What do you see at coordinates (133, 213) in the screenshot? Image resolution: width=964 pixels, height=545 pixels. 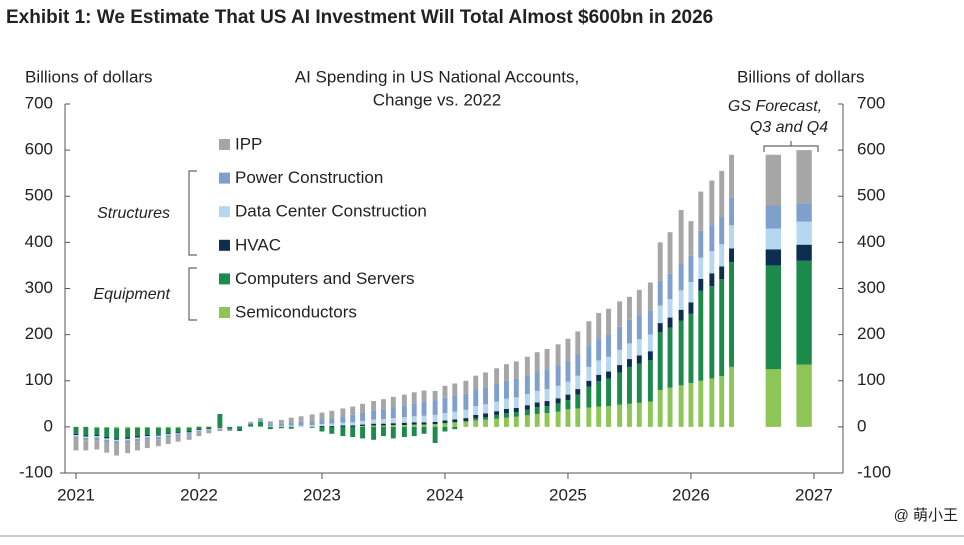 I see `annotation: Structures` at bounding box center [133, 213].